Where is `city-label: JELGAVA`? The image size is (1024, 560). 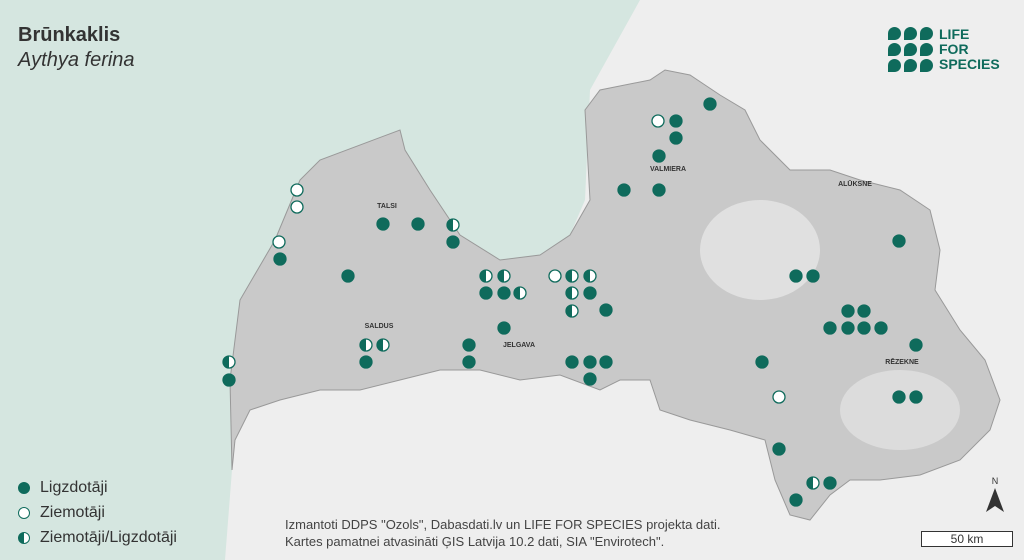
city-label: JELGAVA is located at coordinates (519, 345).